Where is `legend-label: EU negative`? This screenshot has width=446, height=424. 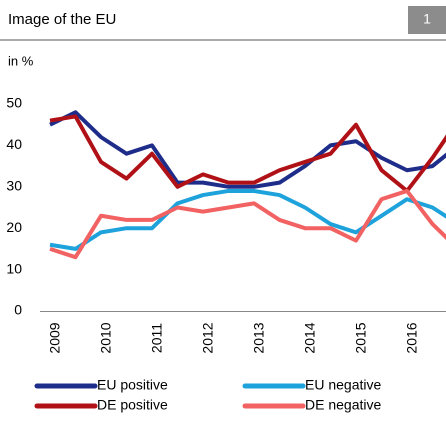
legend-label: EU negative is located at coordinates (343, 385).